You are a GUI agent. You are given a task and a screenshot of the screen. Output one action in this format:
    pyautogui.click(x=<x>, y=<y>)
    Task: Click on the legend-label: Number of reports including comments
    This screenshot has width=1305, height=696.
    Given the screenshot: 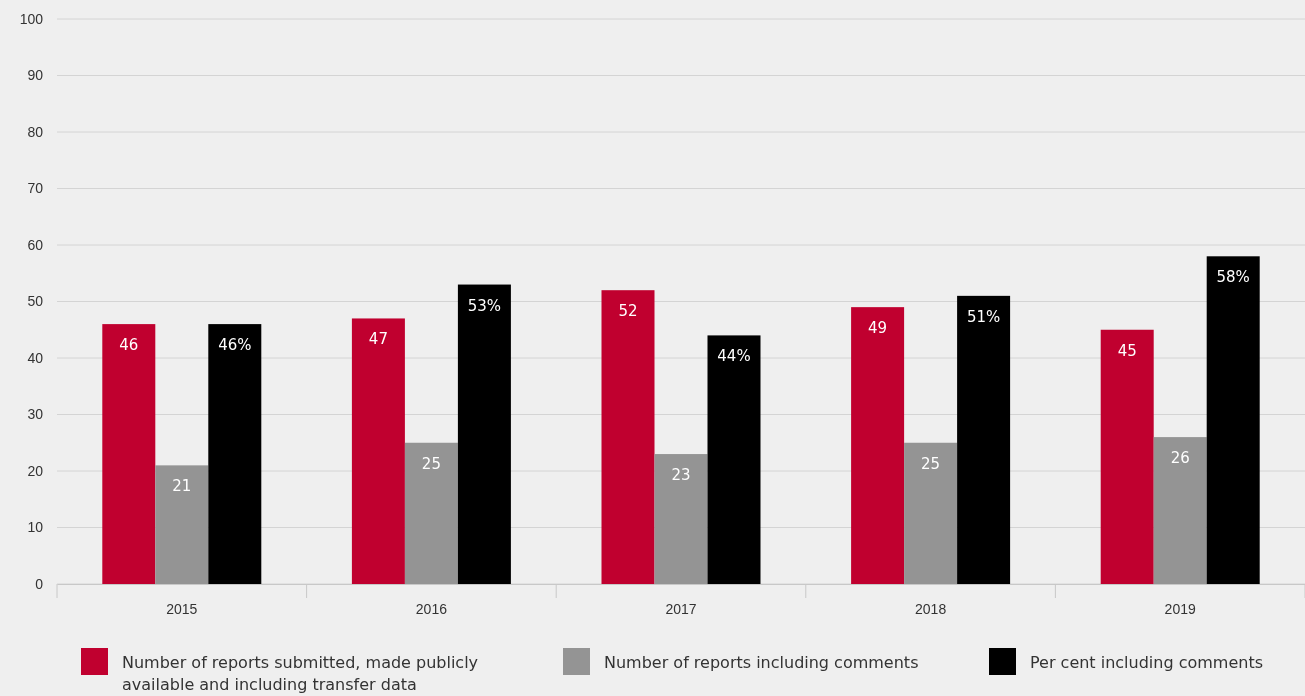 What is the action you would take?
    pyautogui.click(x=761, y=662)
    